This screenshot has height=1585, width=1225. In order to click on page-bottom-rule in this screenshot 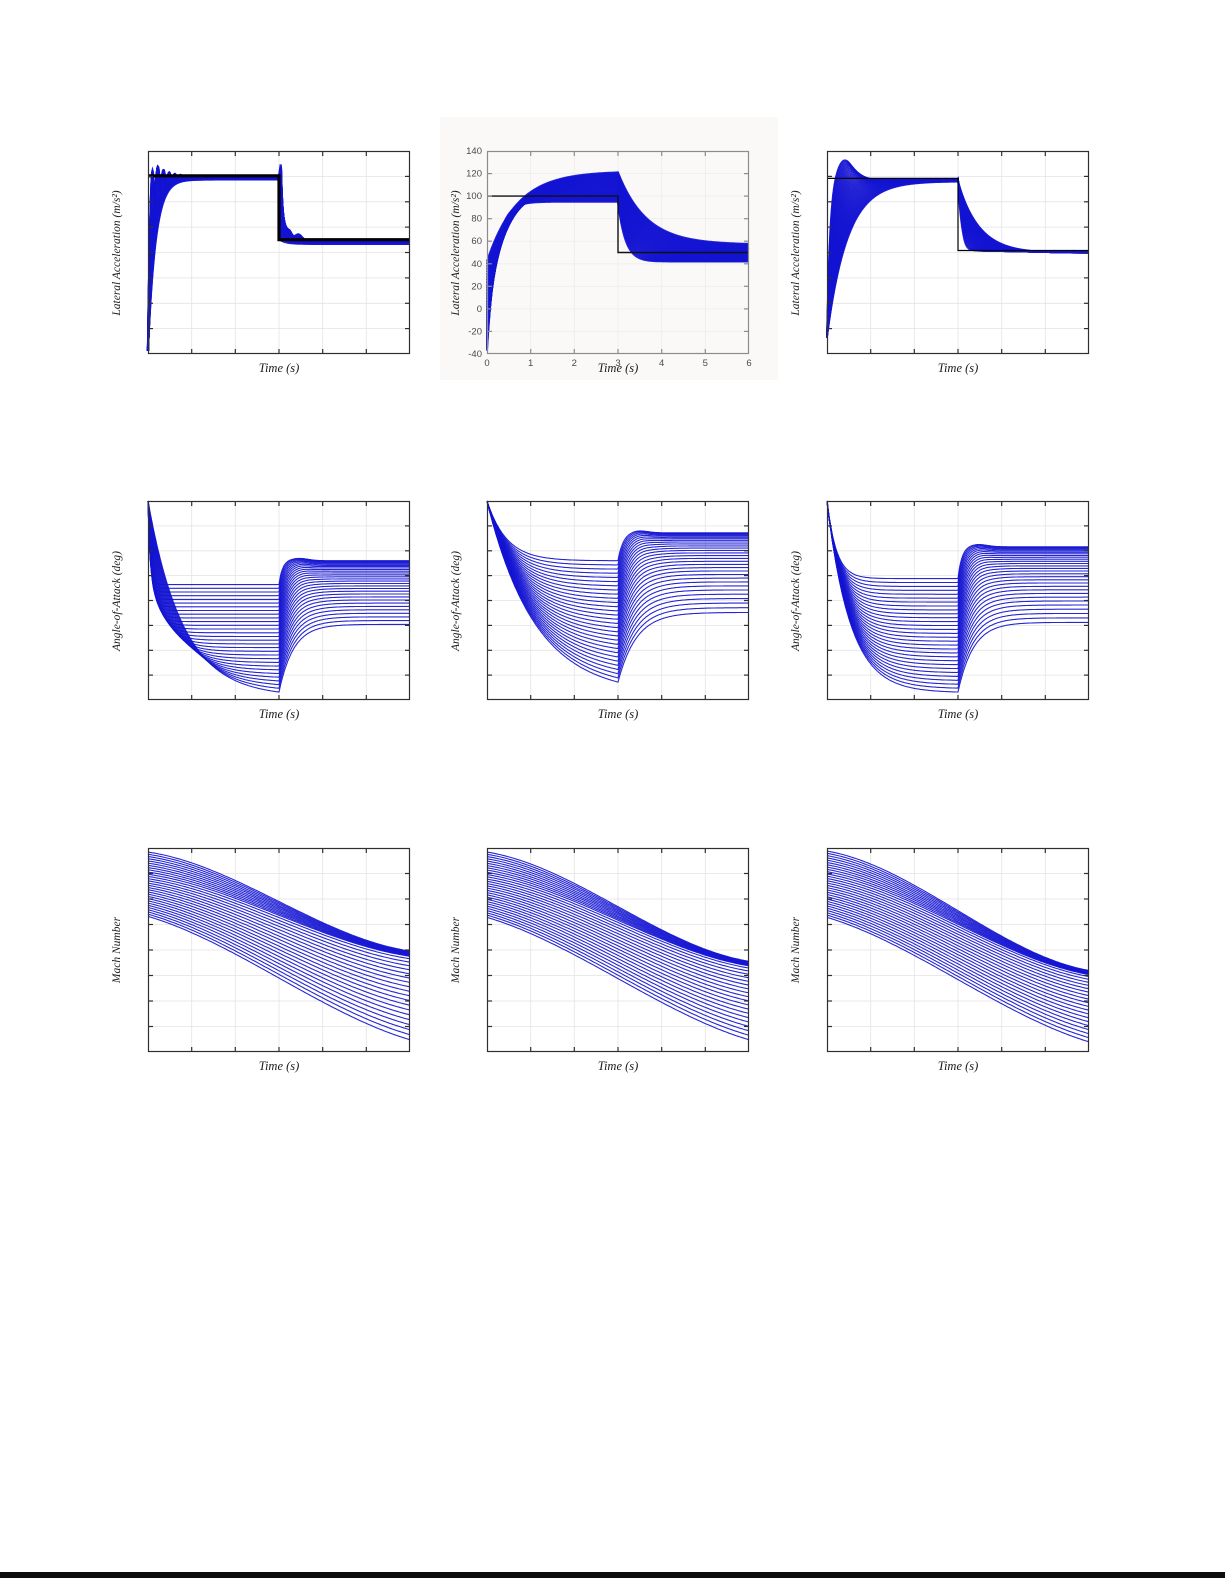, I will do `click(612, 1575)`.